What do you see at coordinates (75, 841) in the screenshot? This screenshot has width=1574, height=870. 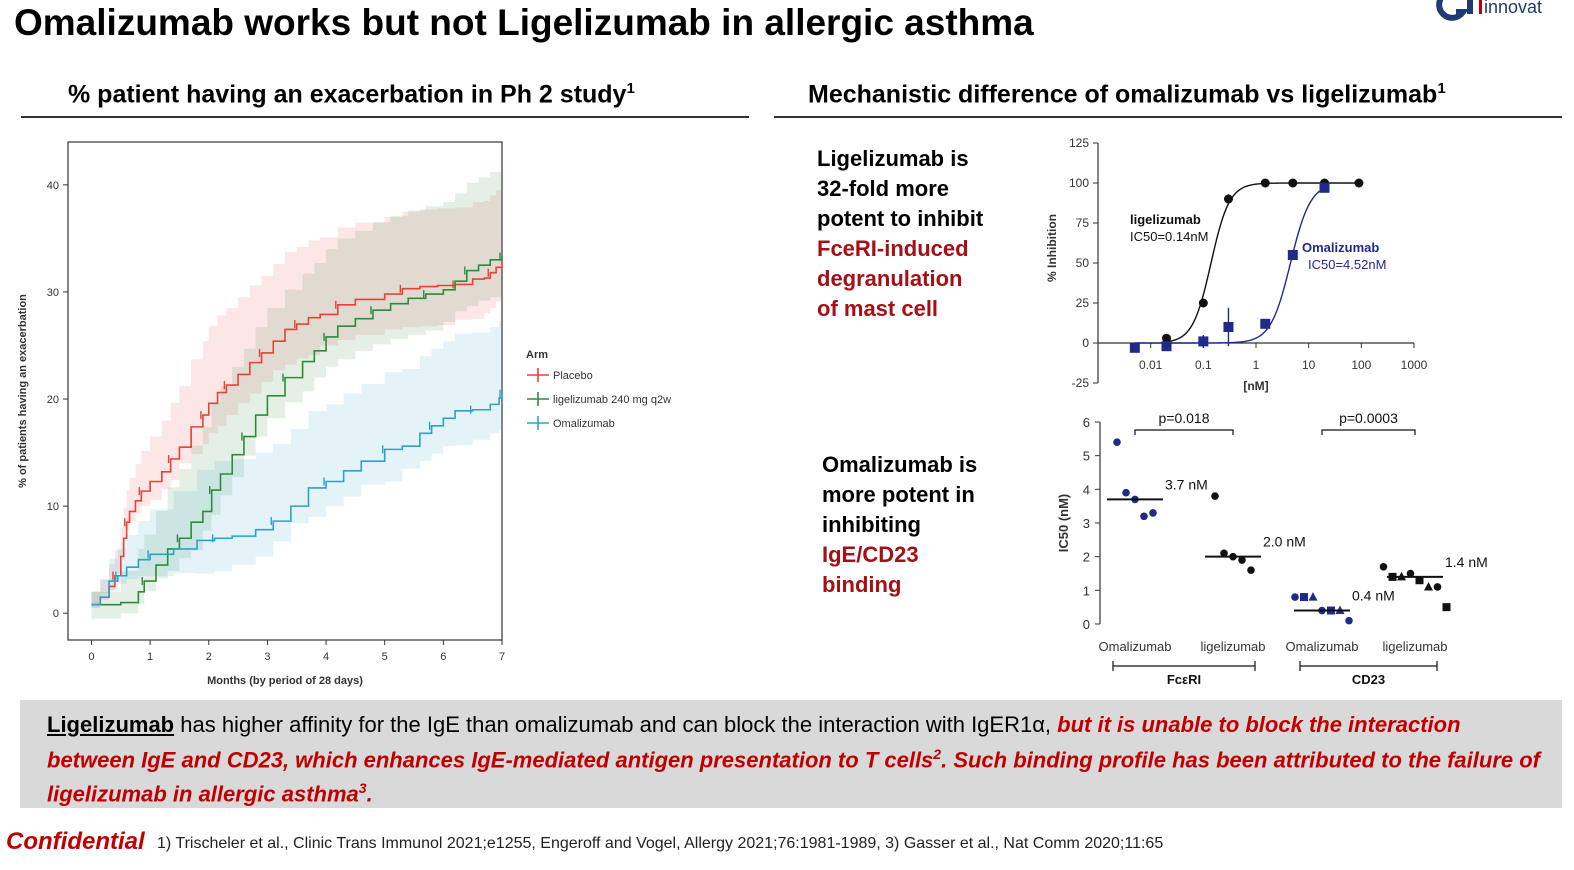 I see `confidential-label: Confidential` at bounding box center [75, 841].